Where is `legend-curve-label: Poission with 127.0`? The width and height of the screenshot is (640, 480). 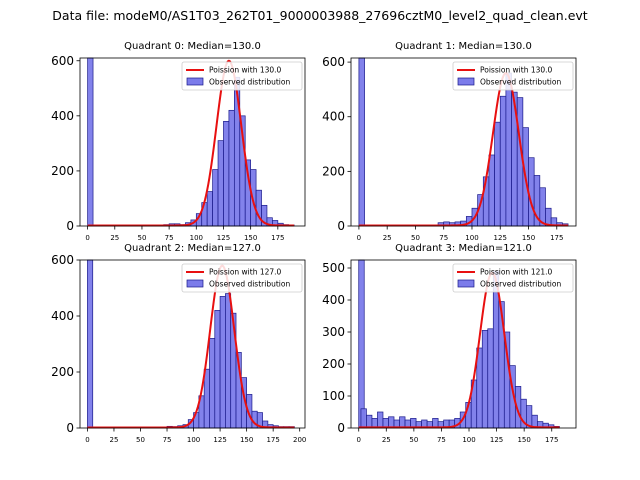
legend-curve-label: Poission with 127.0 is located at coordinates (245, 272).